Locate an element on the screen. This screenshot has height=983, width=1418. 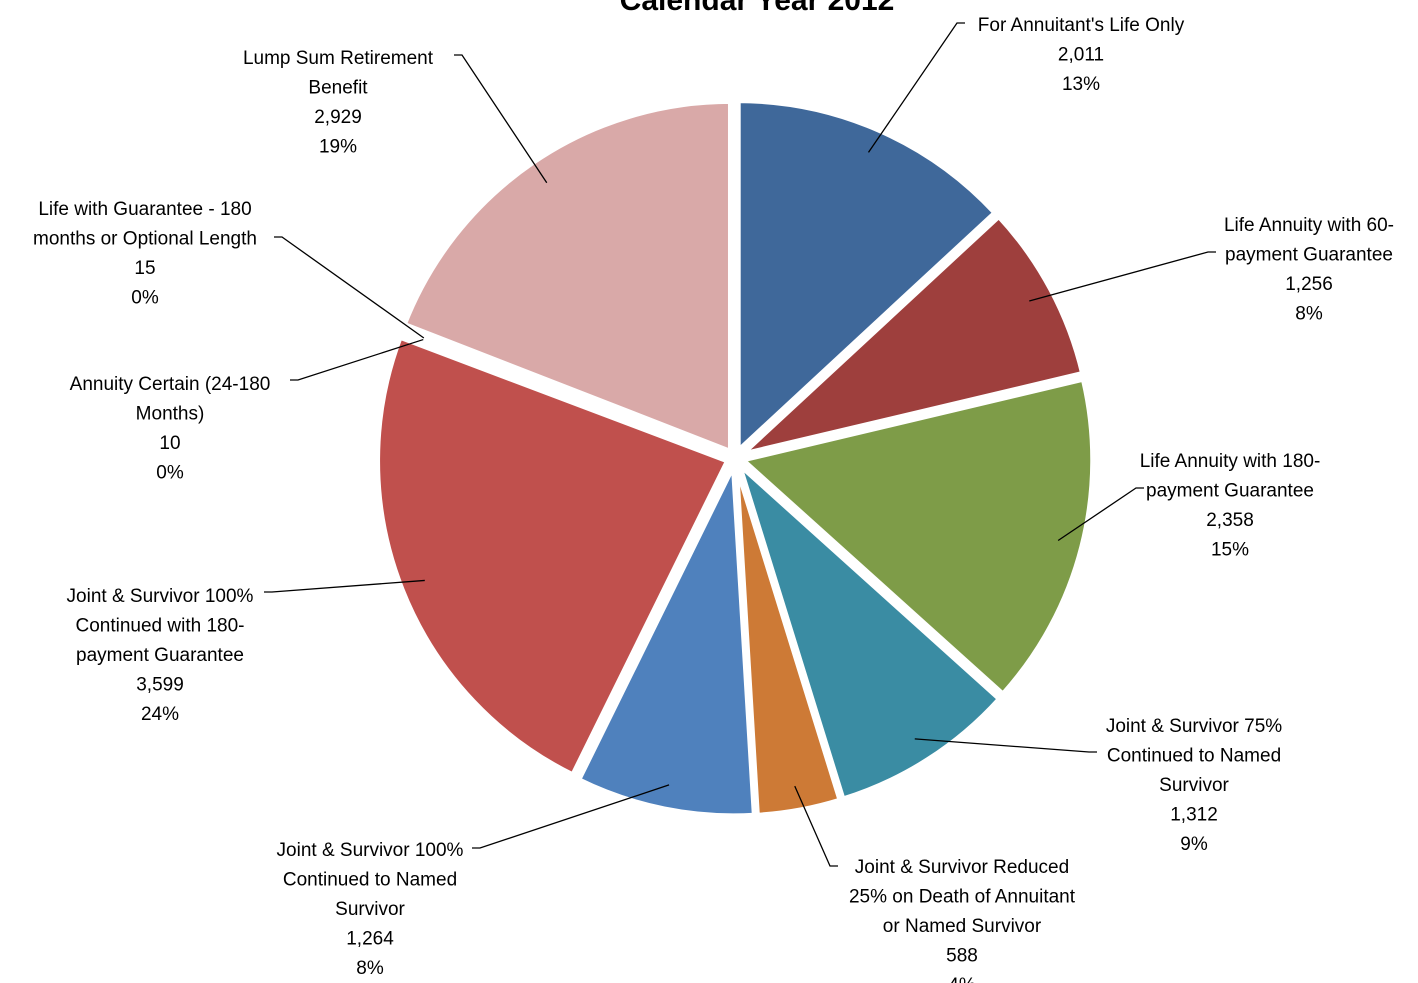
slice-label-line: 588 is located at coordinates (962, 956).